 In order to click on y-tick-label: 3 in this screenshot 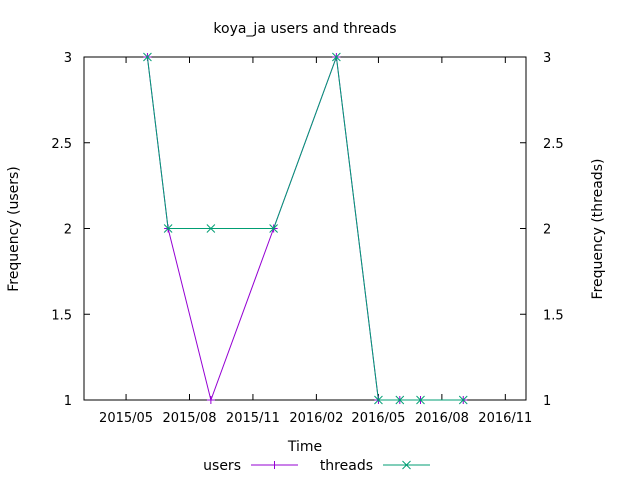, I will do `click(68, 58)`.